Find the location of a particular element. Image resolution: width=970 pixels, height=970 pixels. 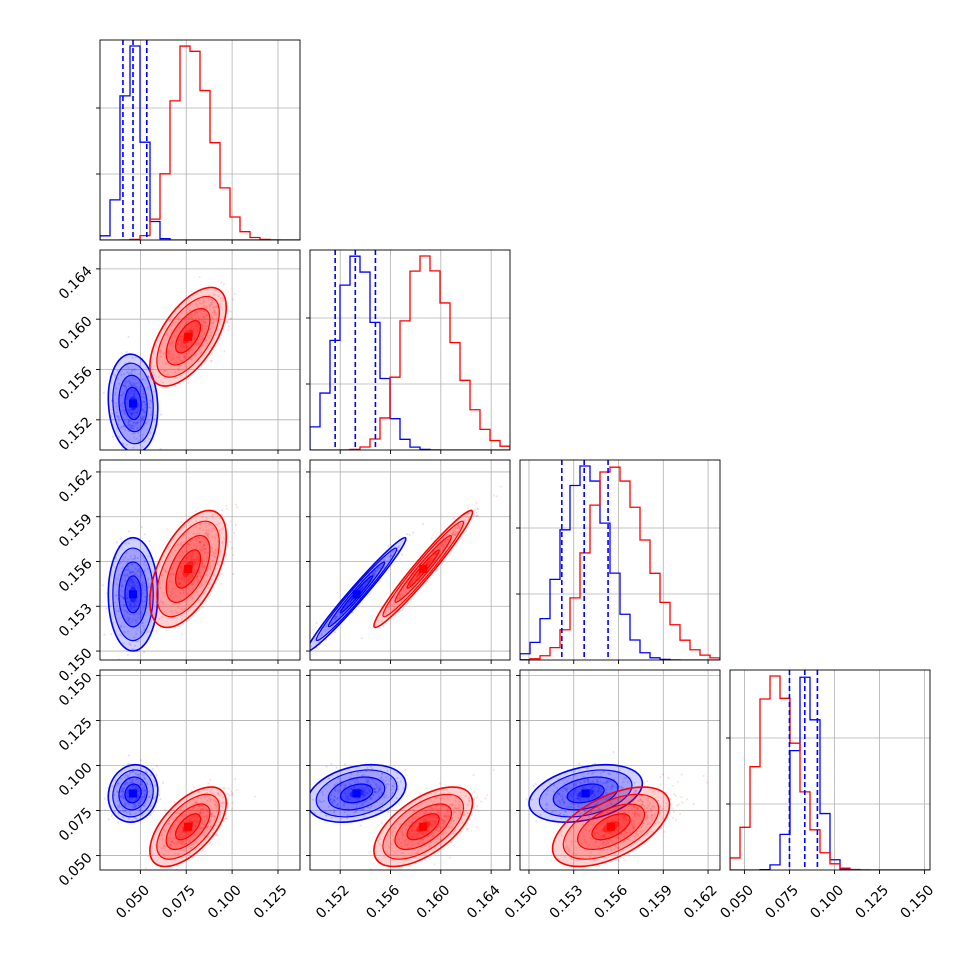

panel-1-0: 0.152 0.156 0.160 0.164 is located at coordinates (178, 351).